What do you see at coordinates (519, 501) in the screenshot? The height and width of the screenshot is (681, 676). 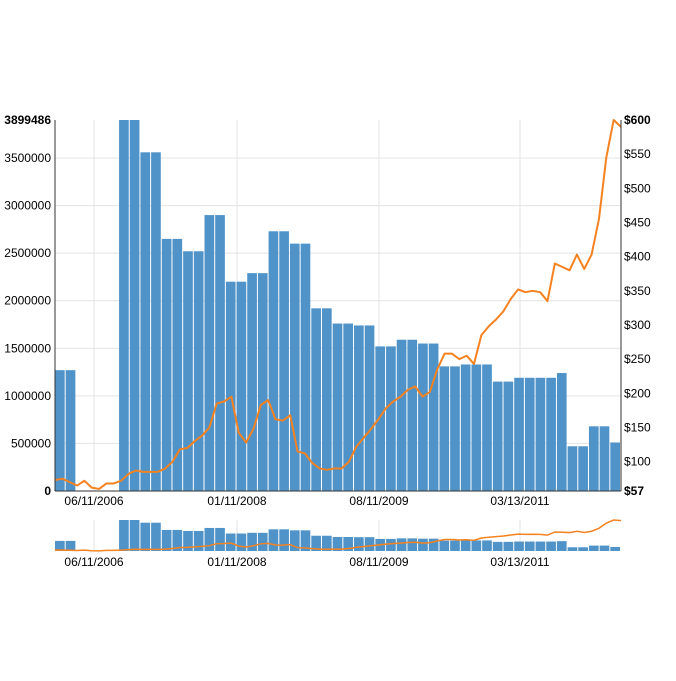 I see `x-tick-label: 03/13/2011` at bounding box center [519, 501].